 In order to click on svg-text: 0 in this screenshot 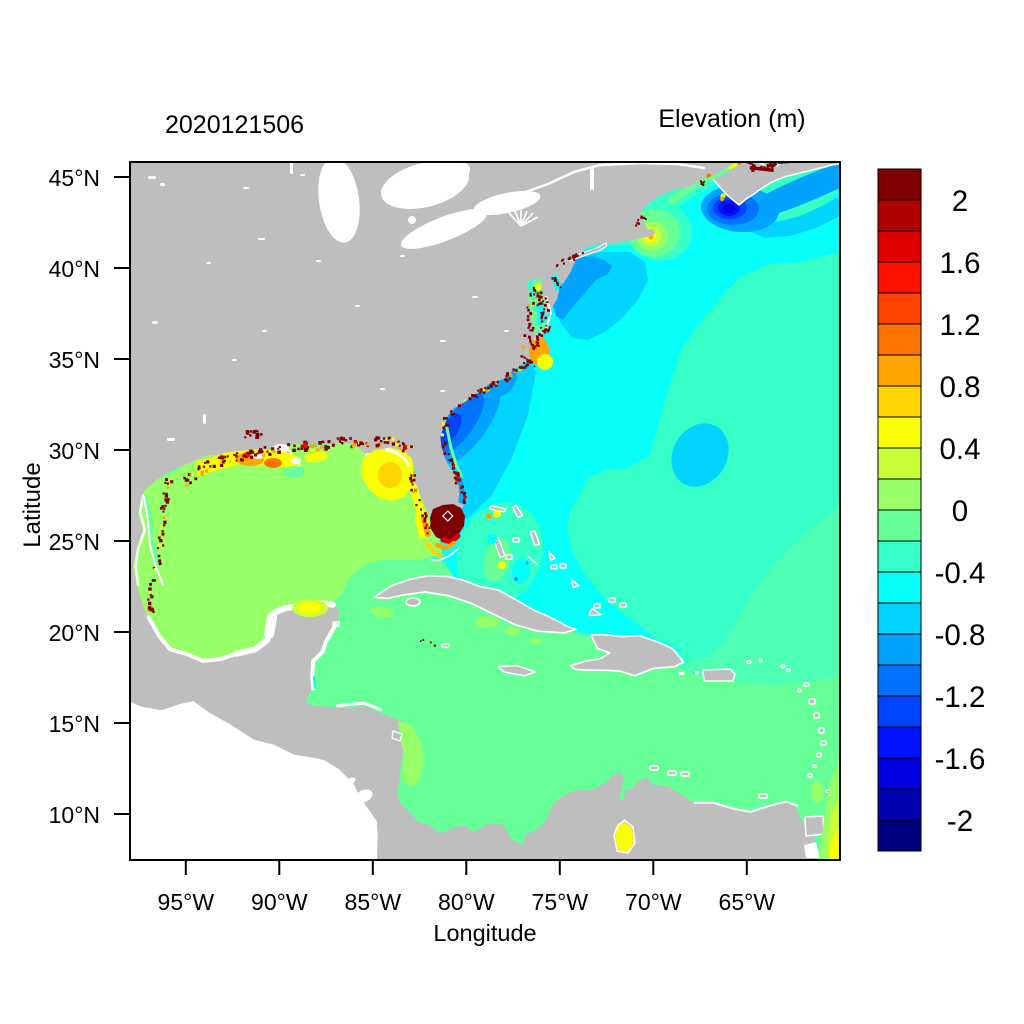, I will do `click(960, 511)`.